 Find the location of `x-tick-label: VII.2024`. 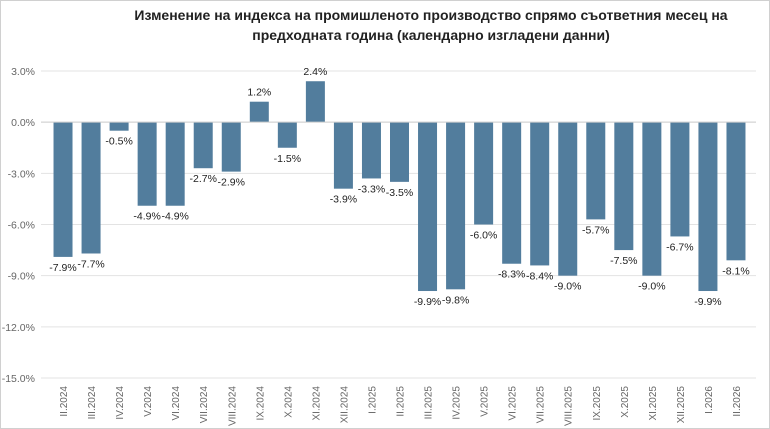

x-tick-label: VII.2024 is located at coordinates (204, 405).